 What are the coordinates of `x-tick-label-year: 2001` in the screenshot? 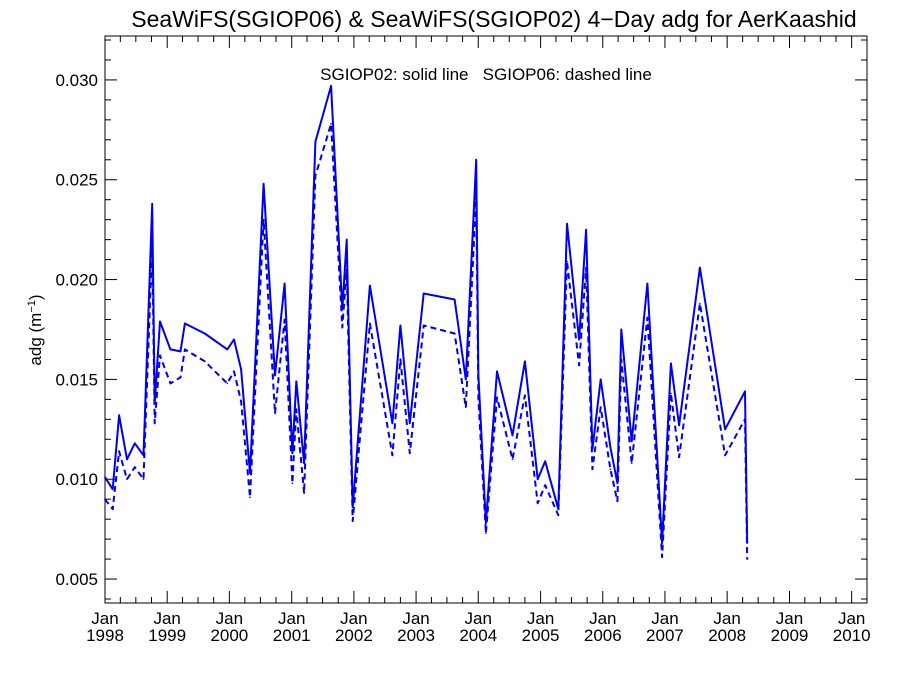 It's located at (292, 635).